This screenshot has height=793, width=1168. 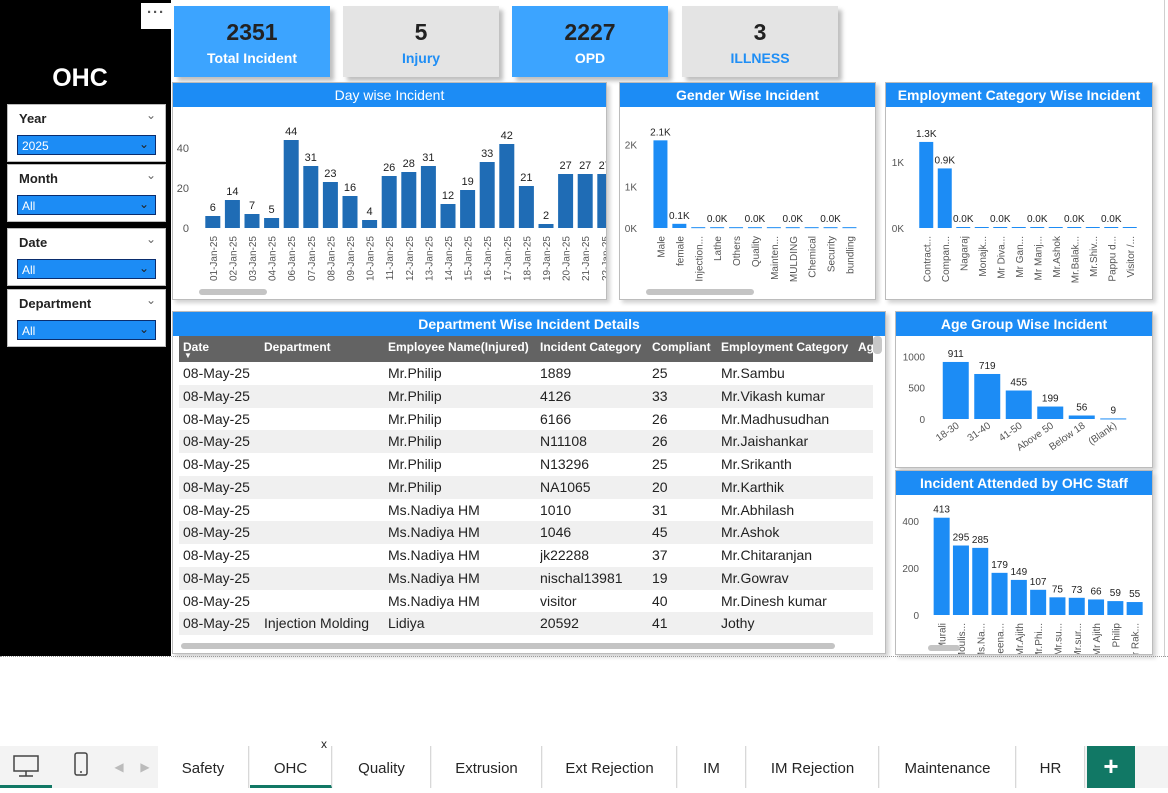 What do you see at coordinates (591, 347) in the screenshot?
I see `column-header-incident-category: Incident Category` at bounding box center [591, 347].